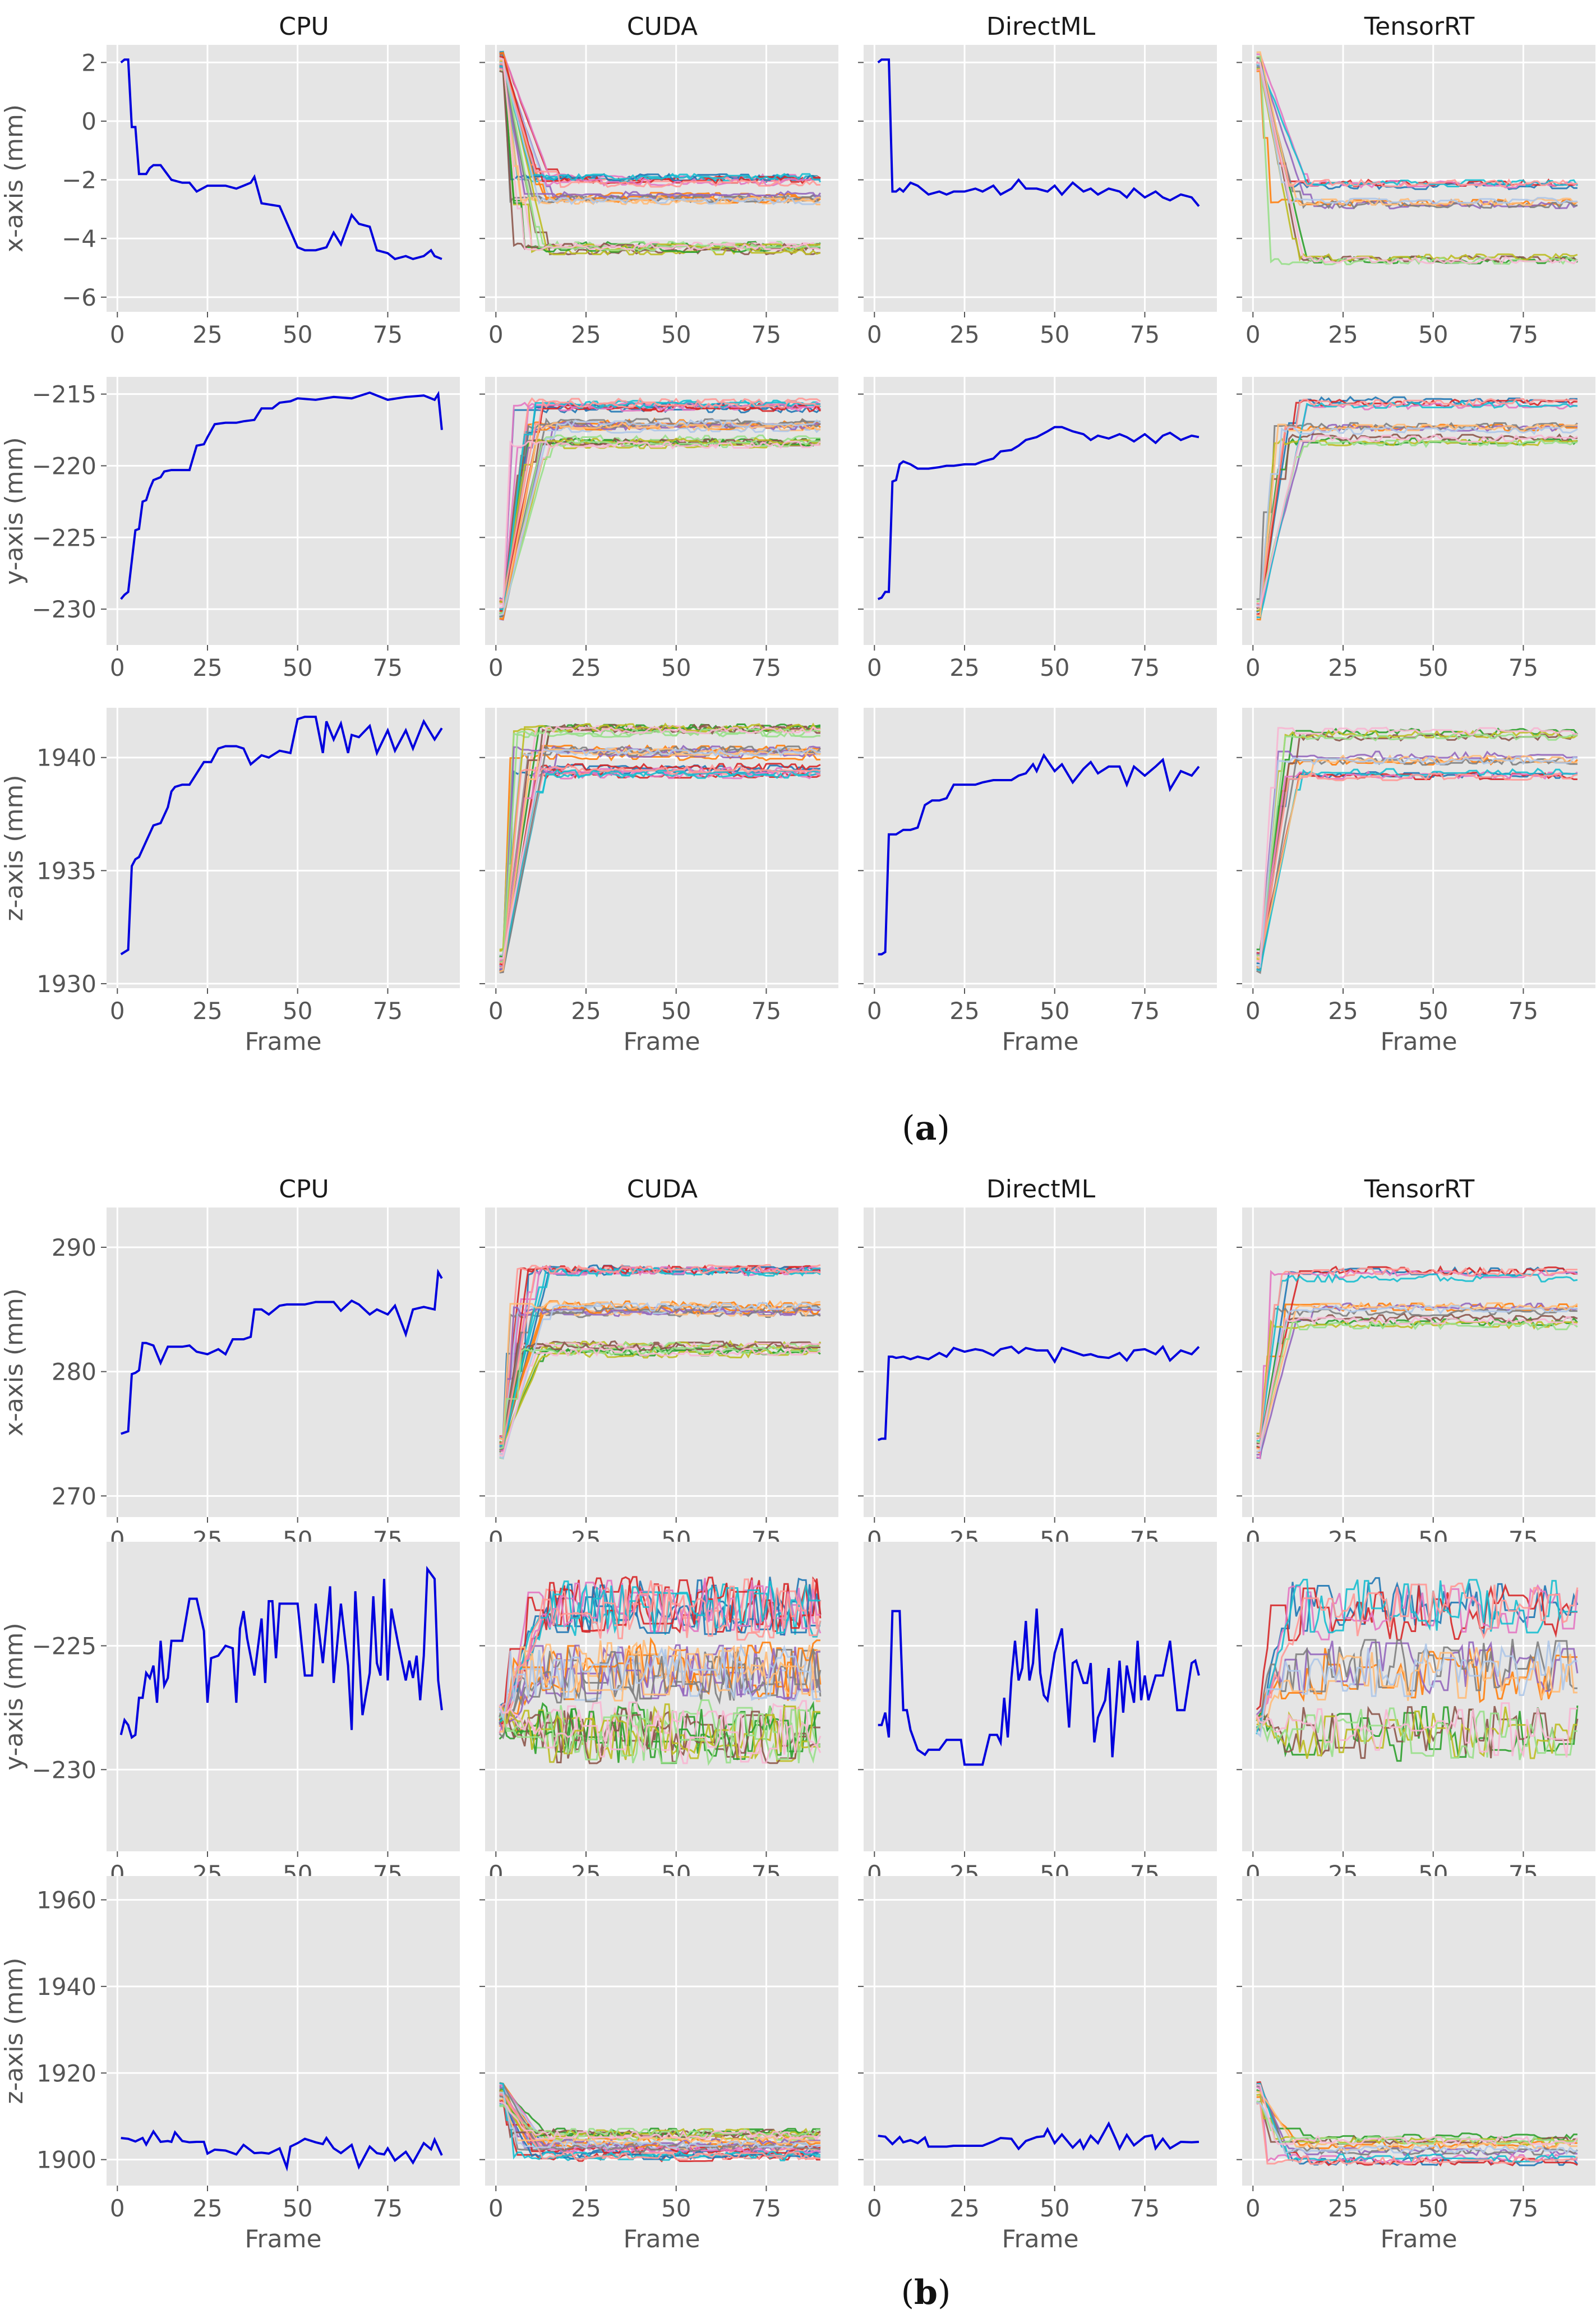 The width and height of the screenshot is (1596, 2323). What do you see at coordinates (944, 2292) in the screenshot?
I see `caption-b-close: )` at bounding box center [944, 2292].